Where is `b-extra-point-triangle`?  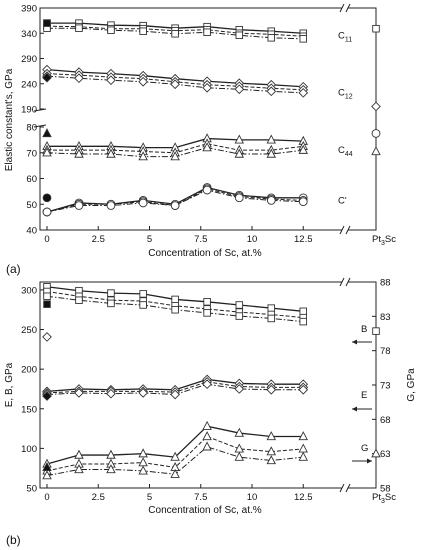 b-extra-point-triangle is located at coordinates (47, 467).